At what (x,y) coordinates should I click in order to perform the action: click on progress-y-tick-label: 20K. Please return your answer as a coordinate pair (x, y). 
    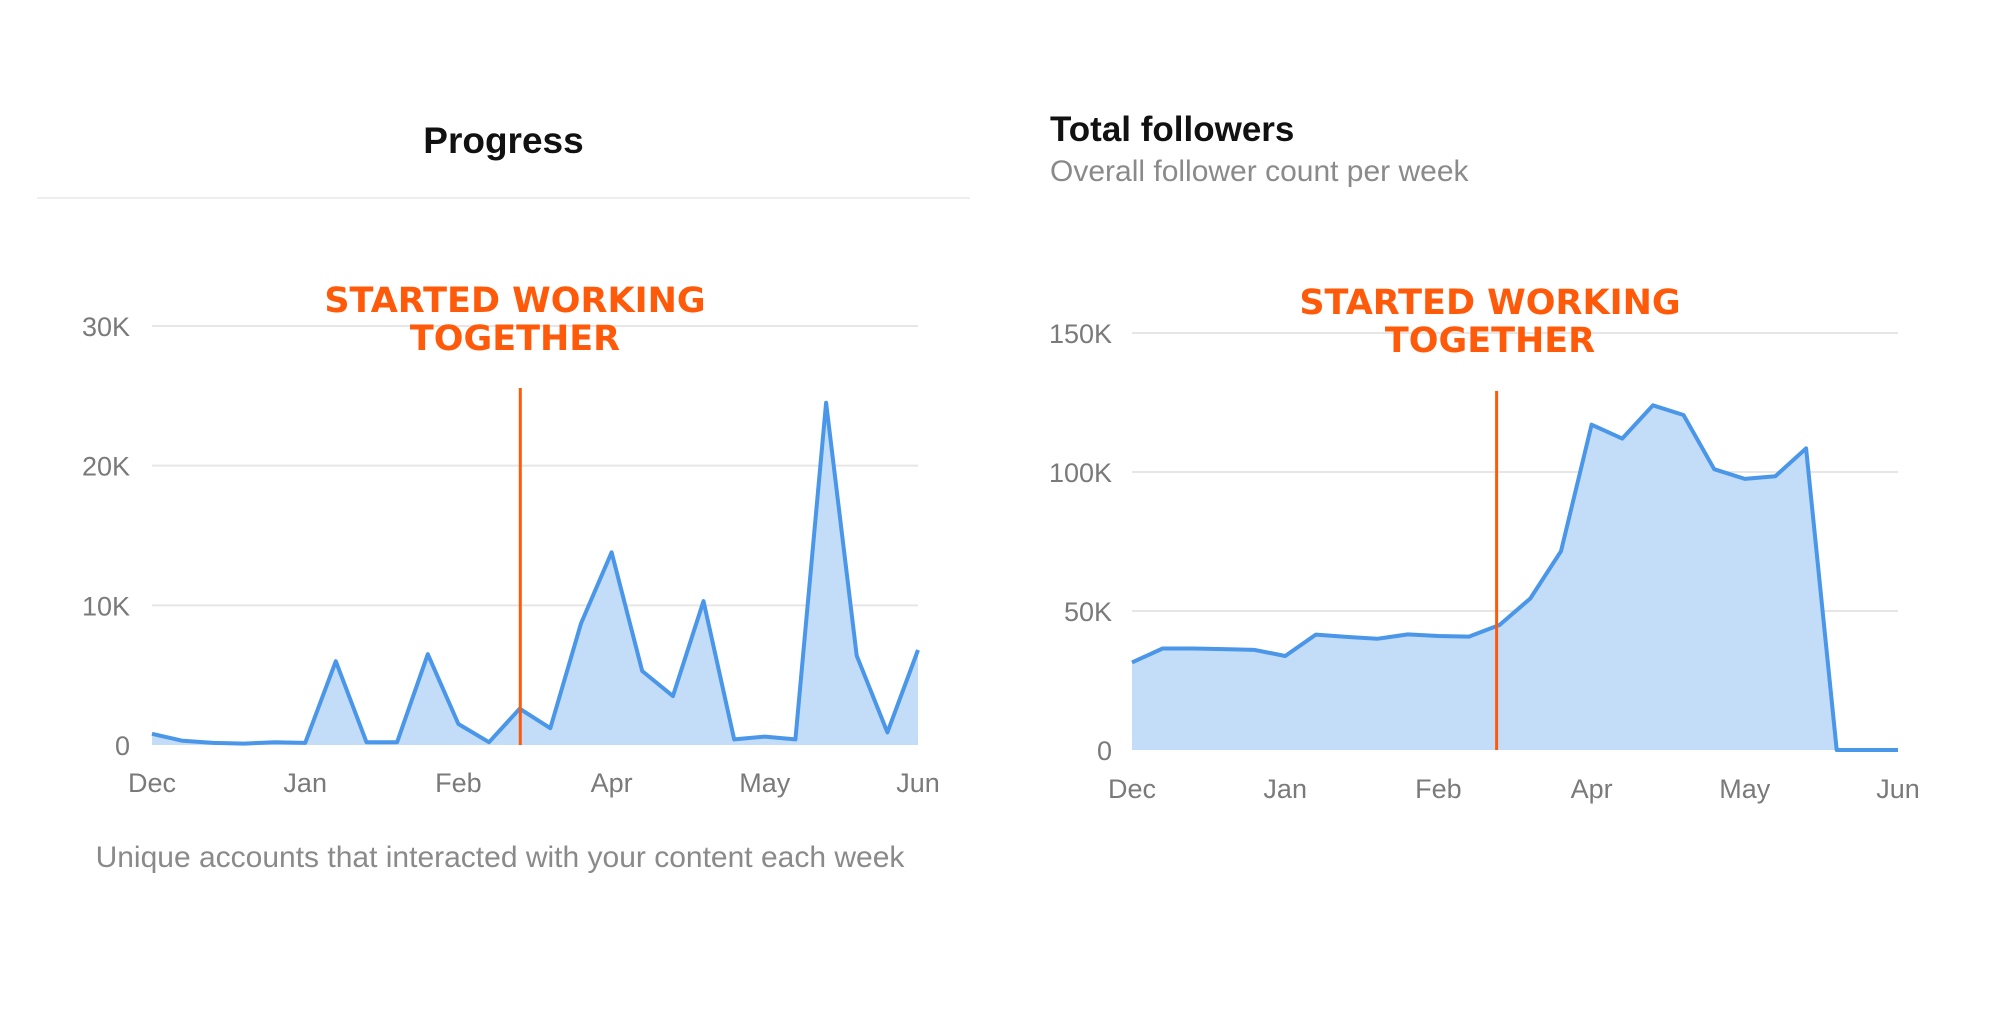
    Looking at the image, I should click on (106, 467).